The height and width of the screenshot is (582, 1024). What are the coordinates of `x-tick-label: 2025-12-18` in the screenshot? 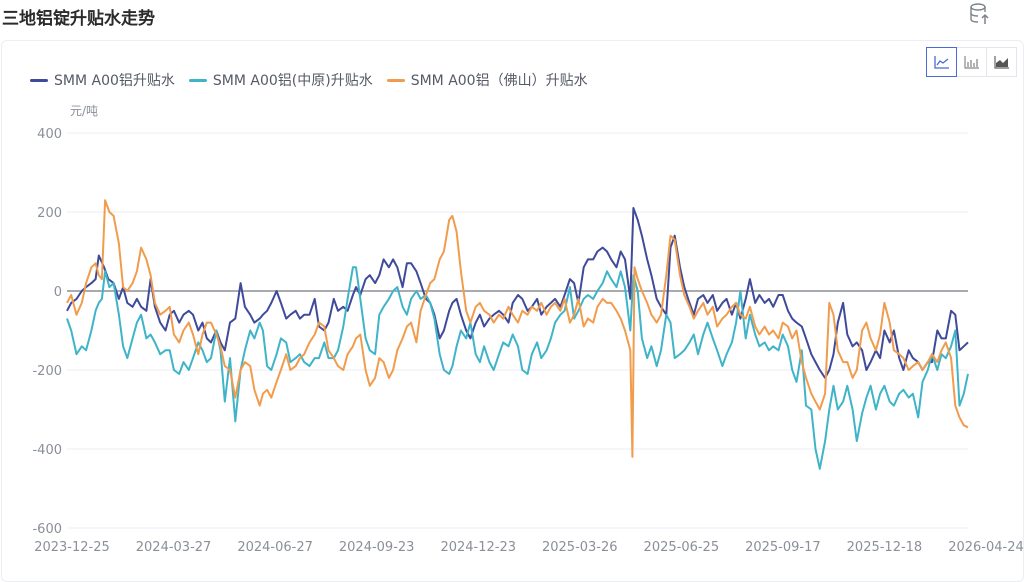 It's located at (885, 547).